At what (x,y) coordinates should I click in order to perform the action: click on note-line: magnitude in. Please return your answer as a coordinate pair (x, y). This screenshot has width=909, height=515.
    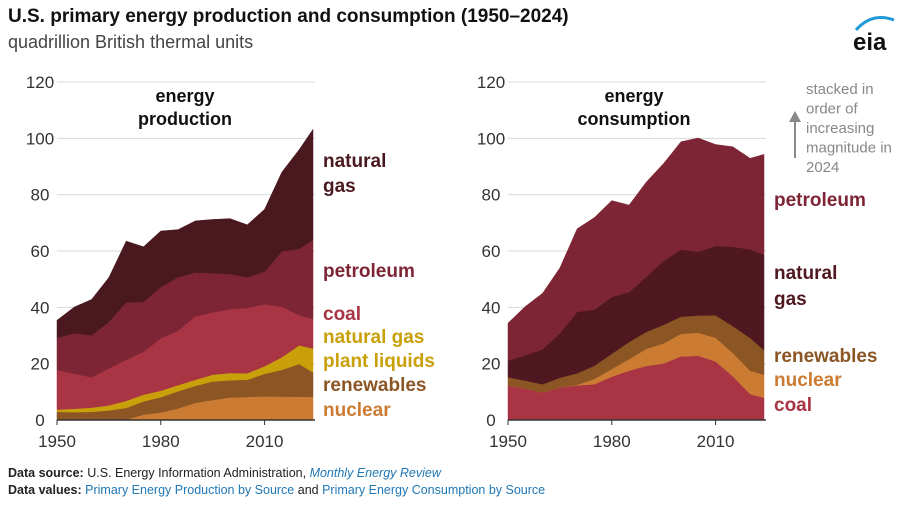
    Looking at the image, I should click on (849, 148).